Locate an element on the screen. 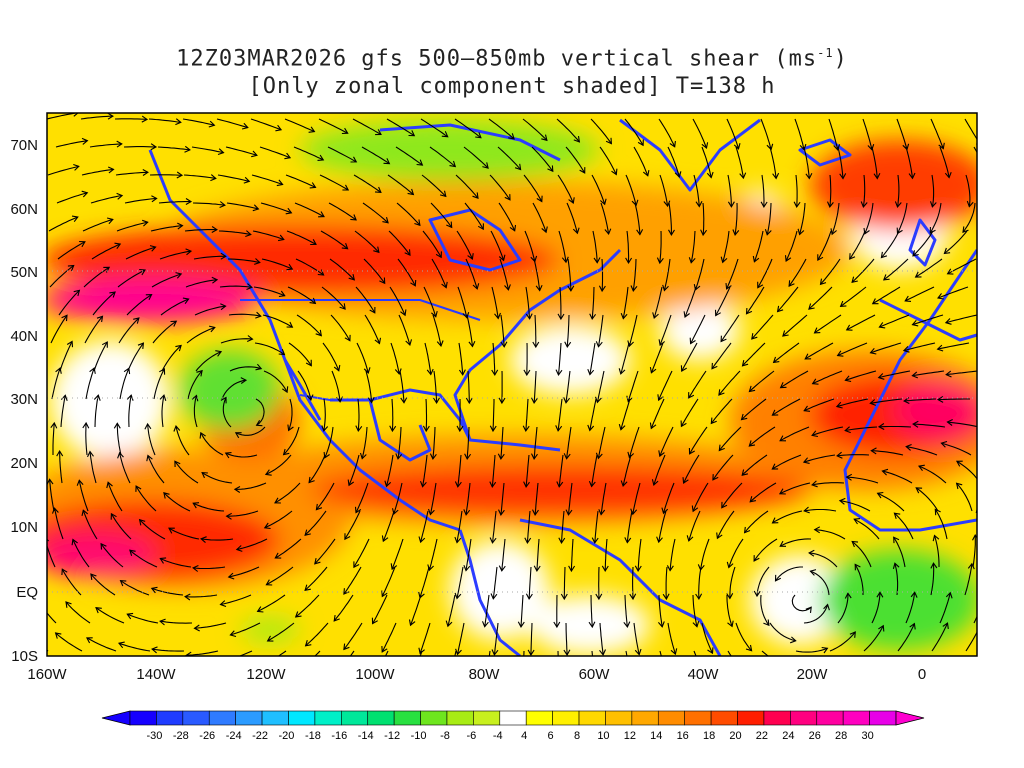  colorbar-label: 26 is located at coordinates (815, 736).